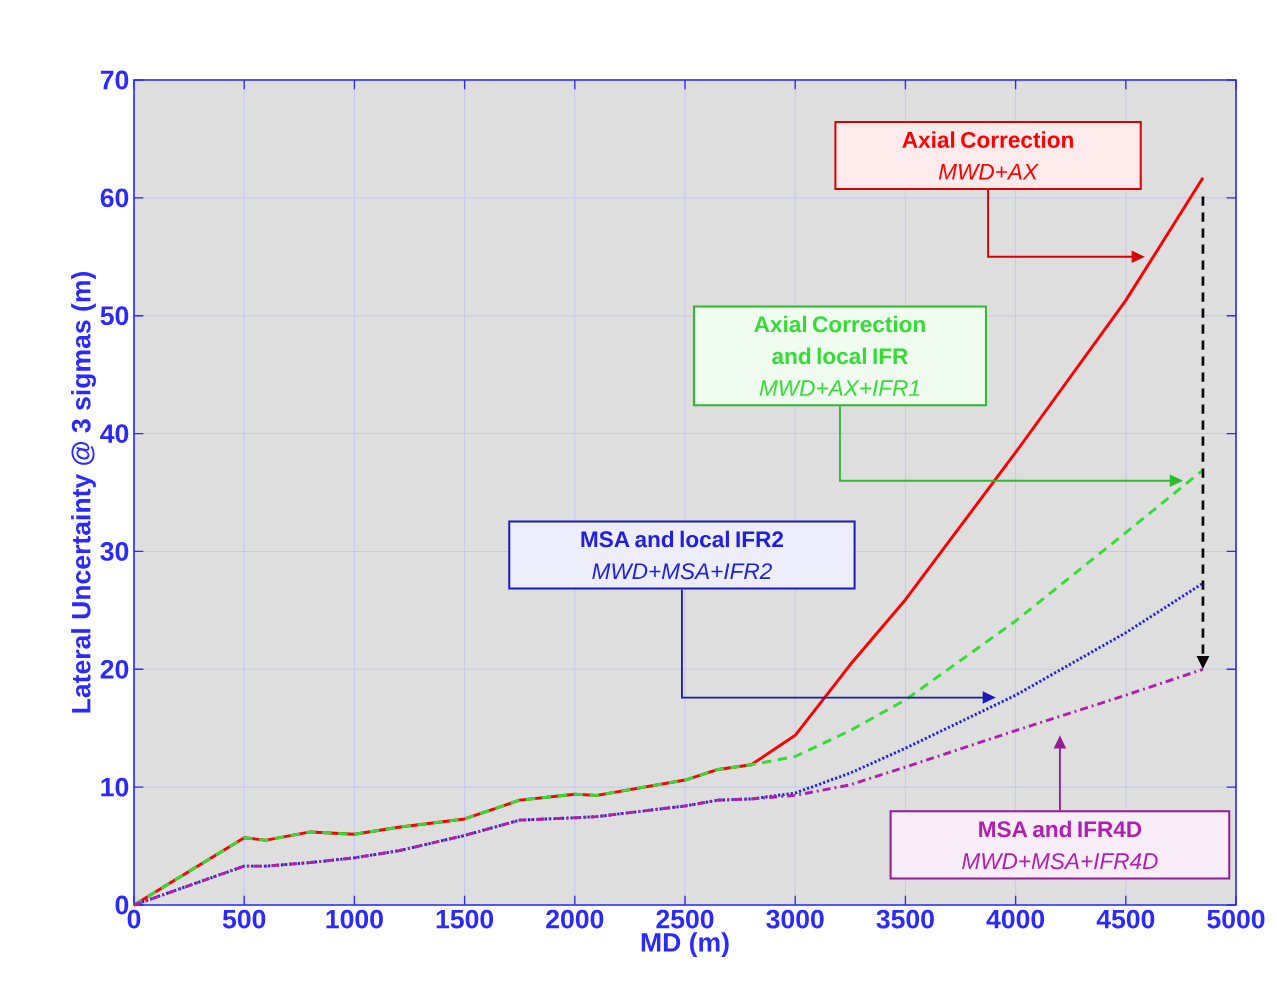  What do you see at coordinates (905, 919) in the screenshot?
I see `x-tick-label: 3500` at bounding box center [905, 919].